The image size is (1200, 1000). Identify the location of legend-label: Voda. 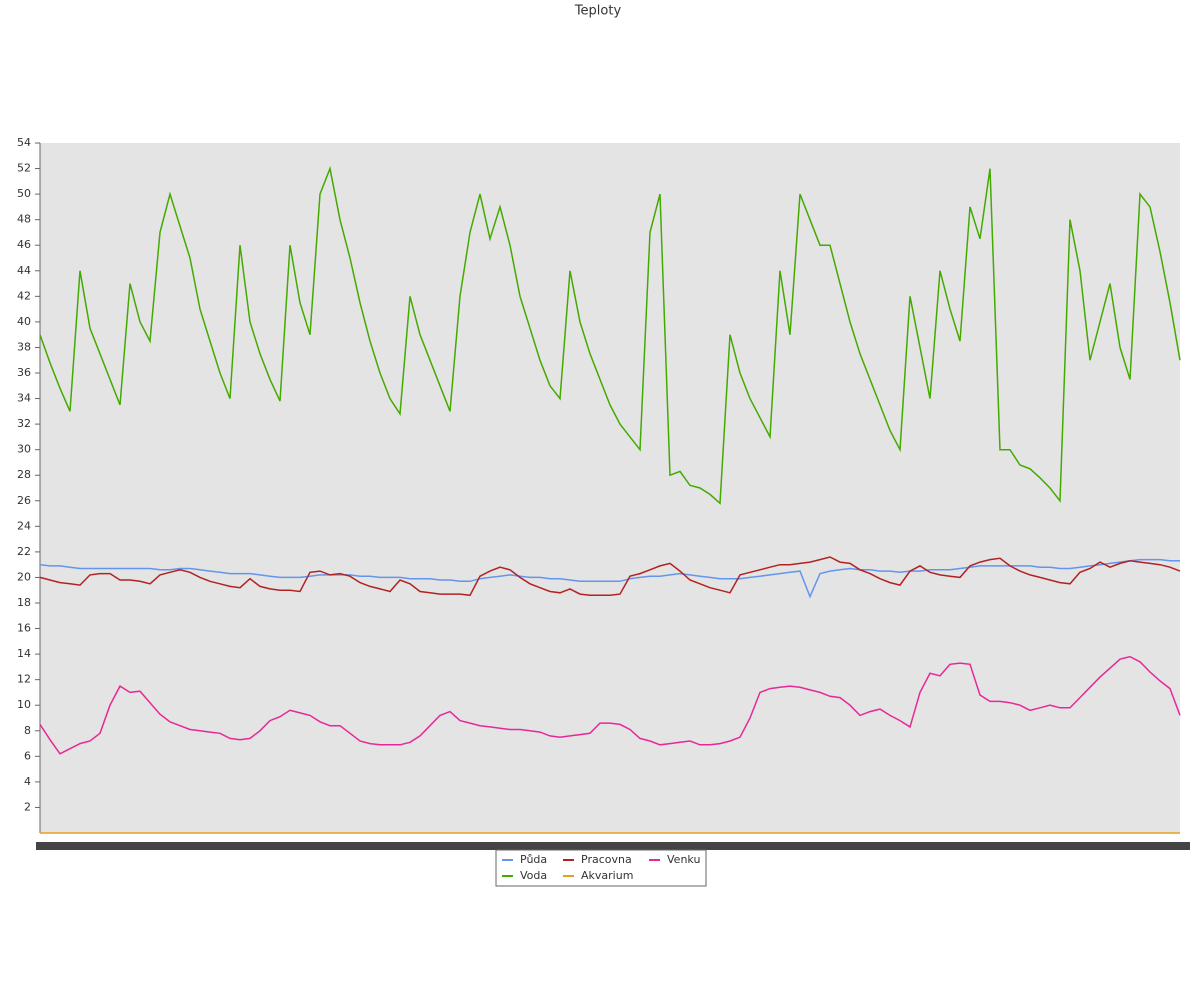
(533, 875).